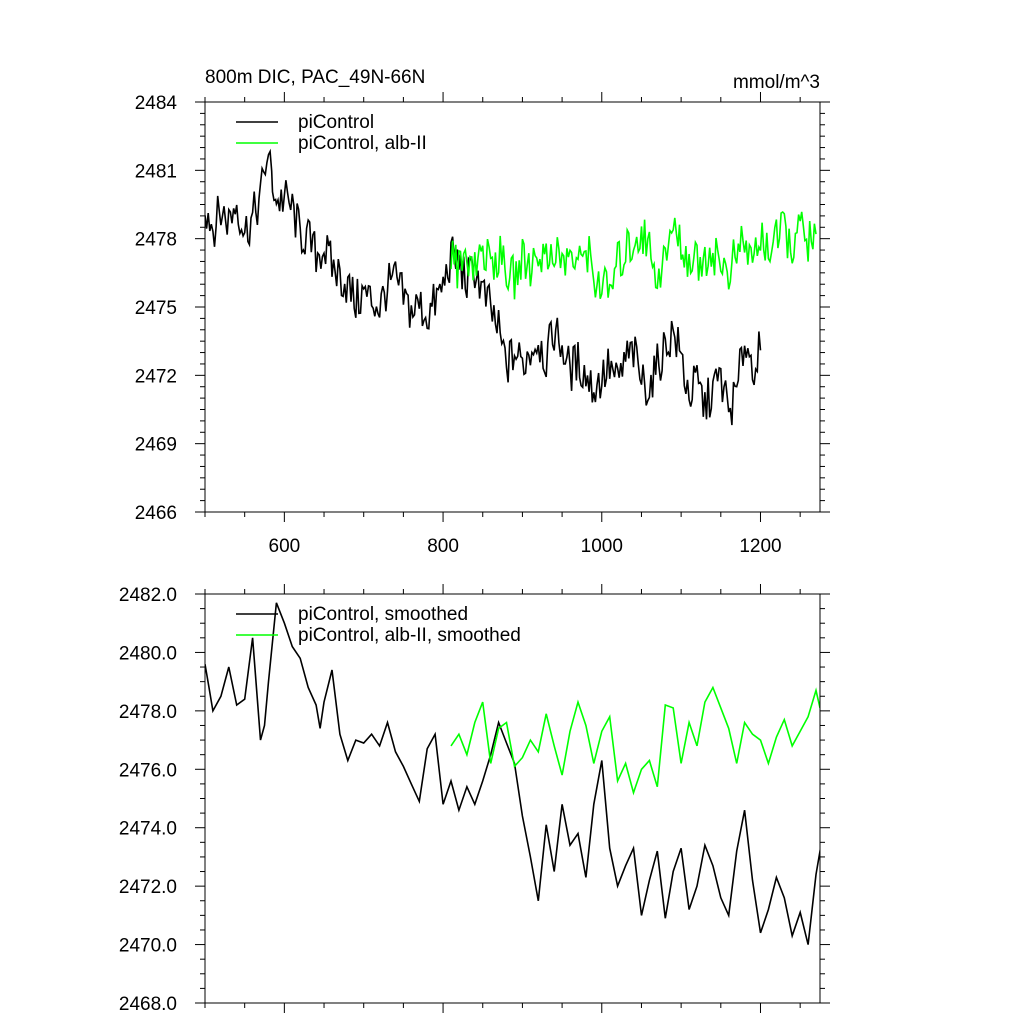 This screenshot has height=1024, width=1024. What do you see at coordinates (148, 946) in the screenshot?
I see `y-tick-label: 2470.0` at bounding box center [148, 946].